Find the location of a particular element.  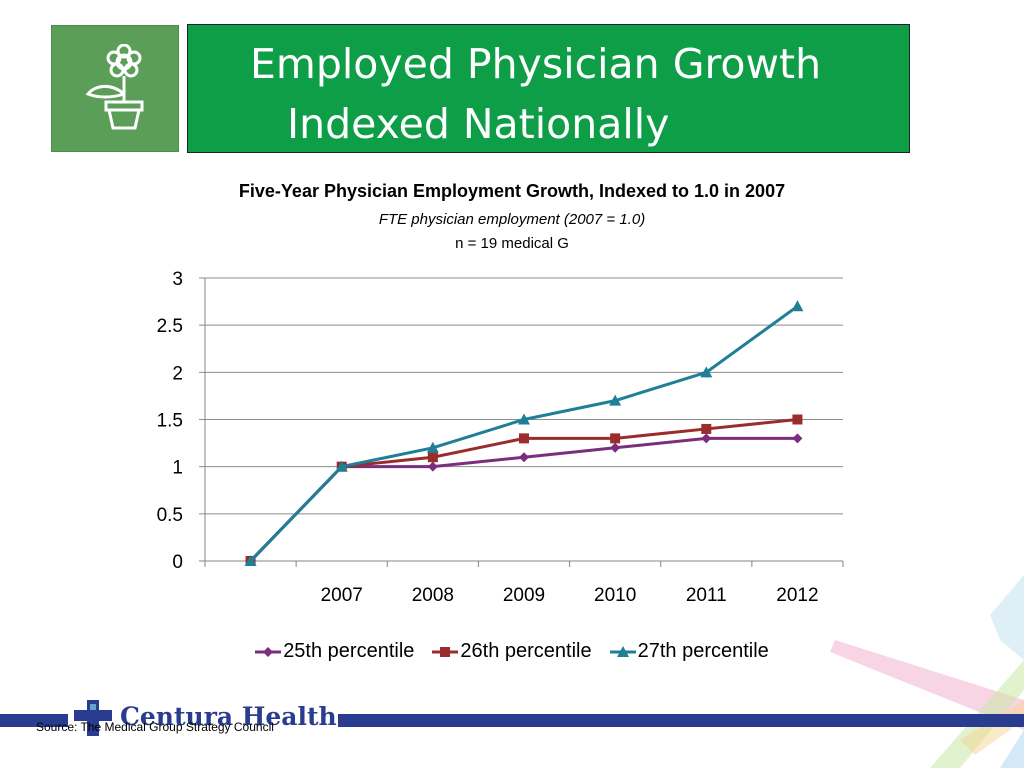

cross-logo-icon is located at coordinates (93, 718).